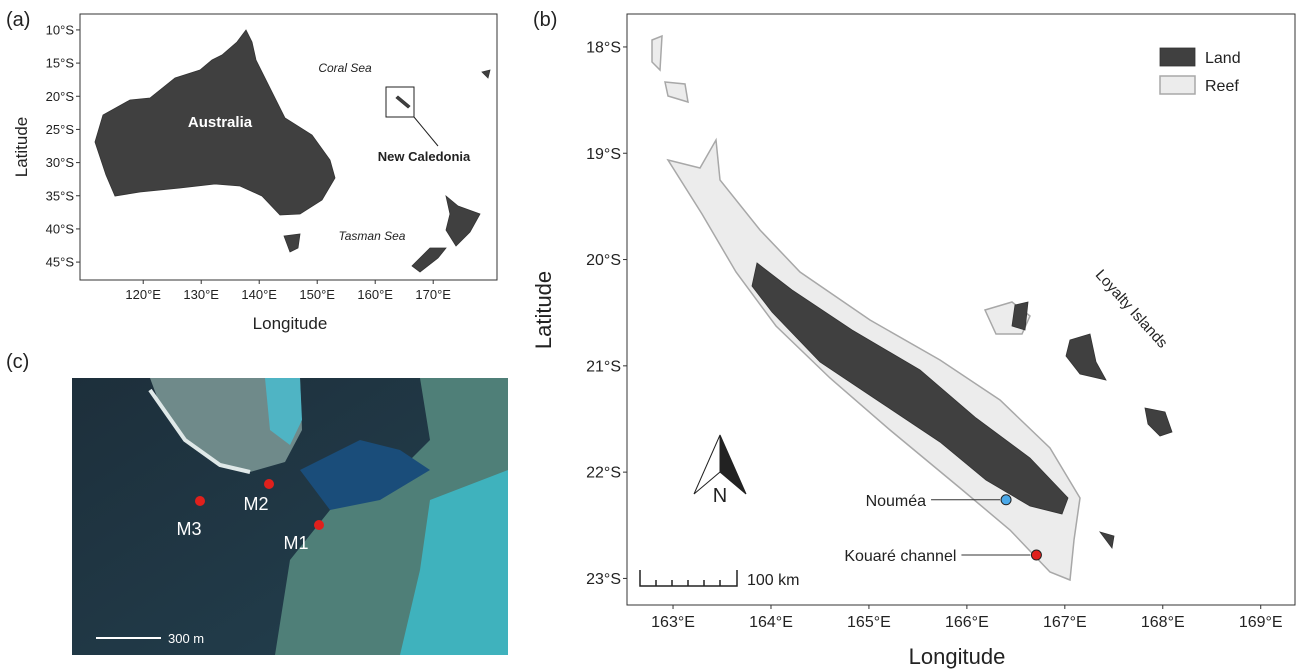 The height and width of the screenshot is (672, 1298). Describe the element at coordinates (673, 622) in the screenshot. I see `x-tick-label: 163°E` at that location.